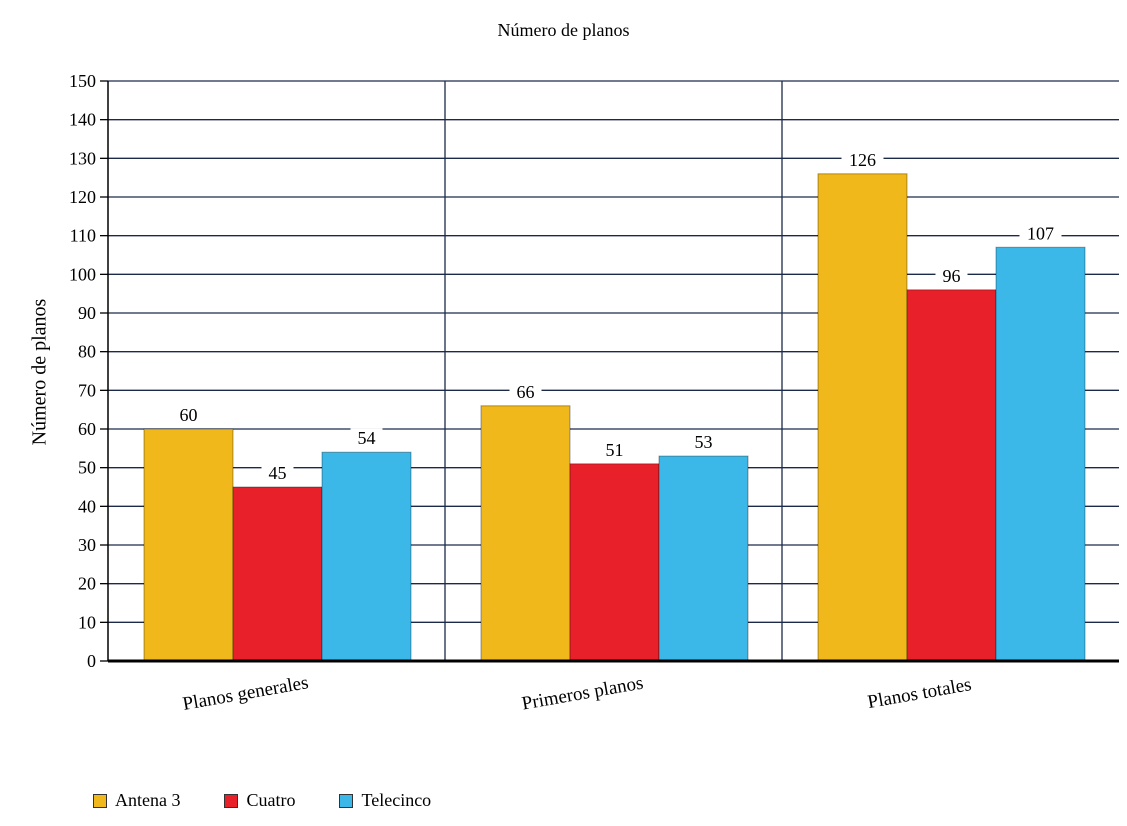  Describe the element at coordinates (39, 372) in the screenshot. I see `y-axis-label: Número de planos` at that location.